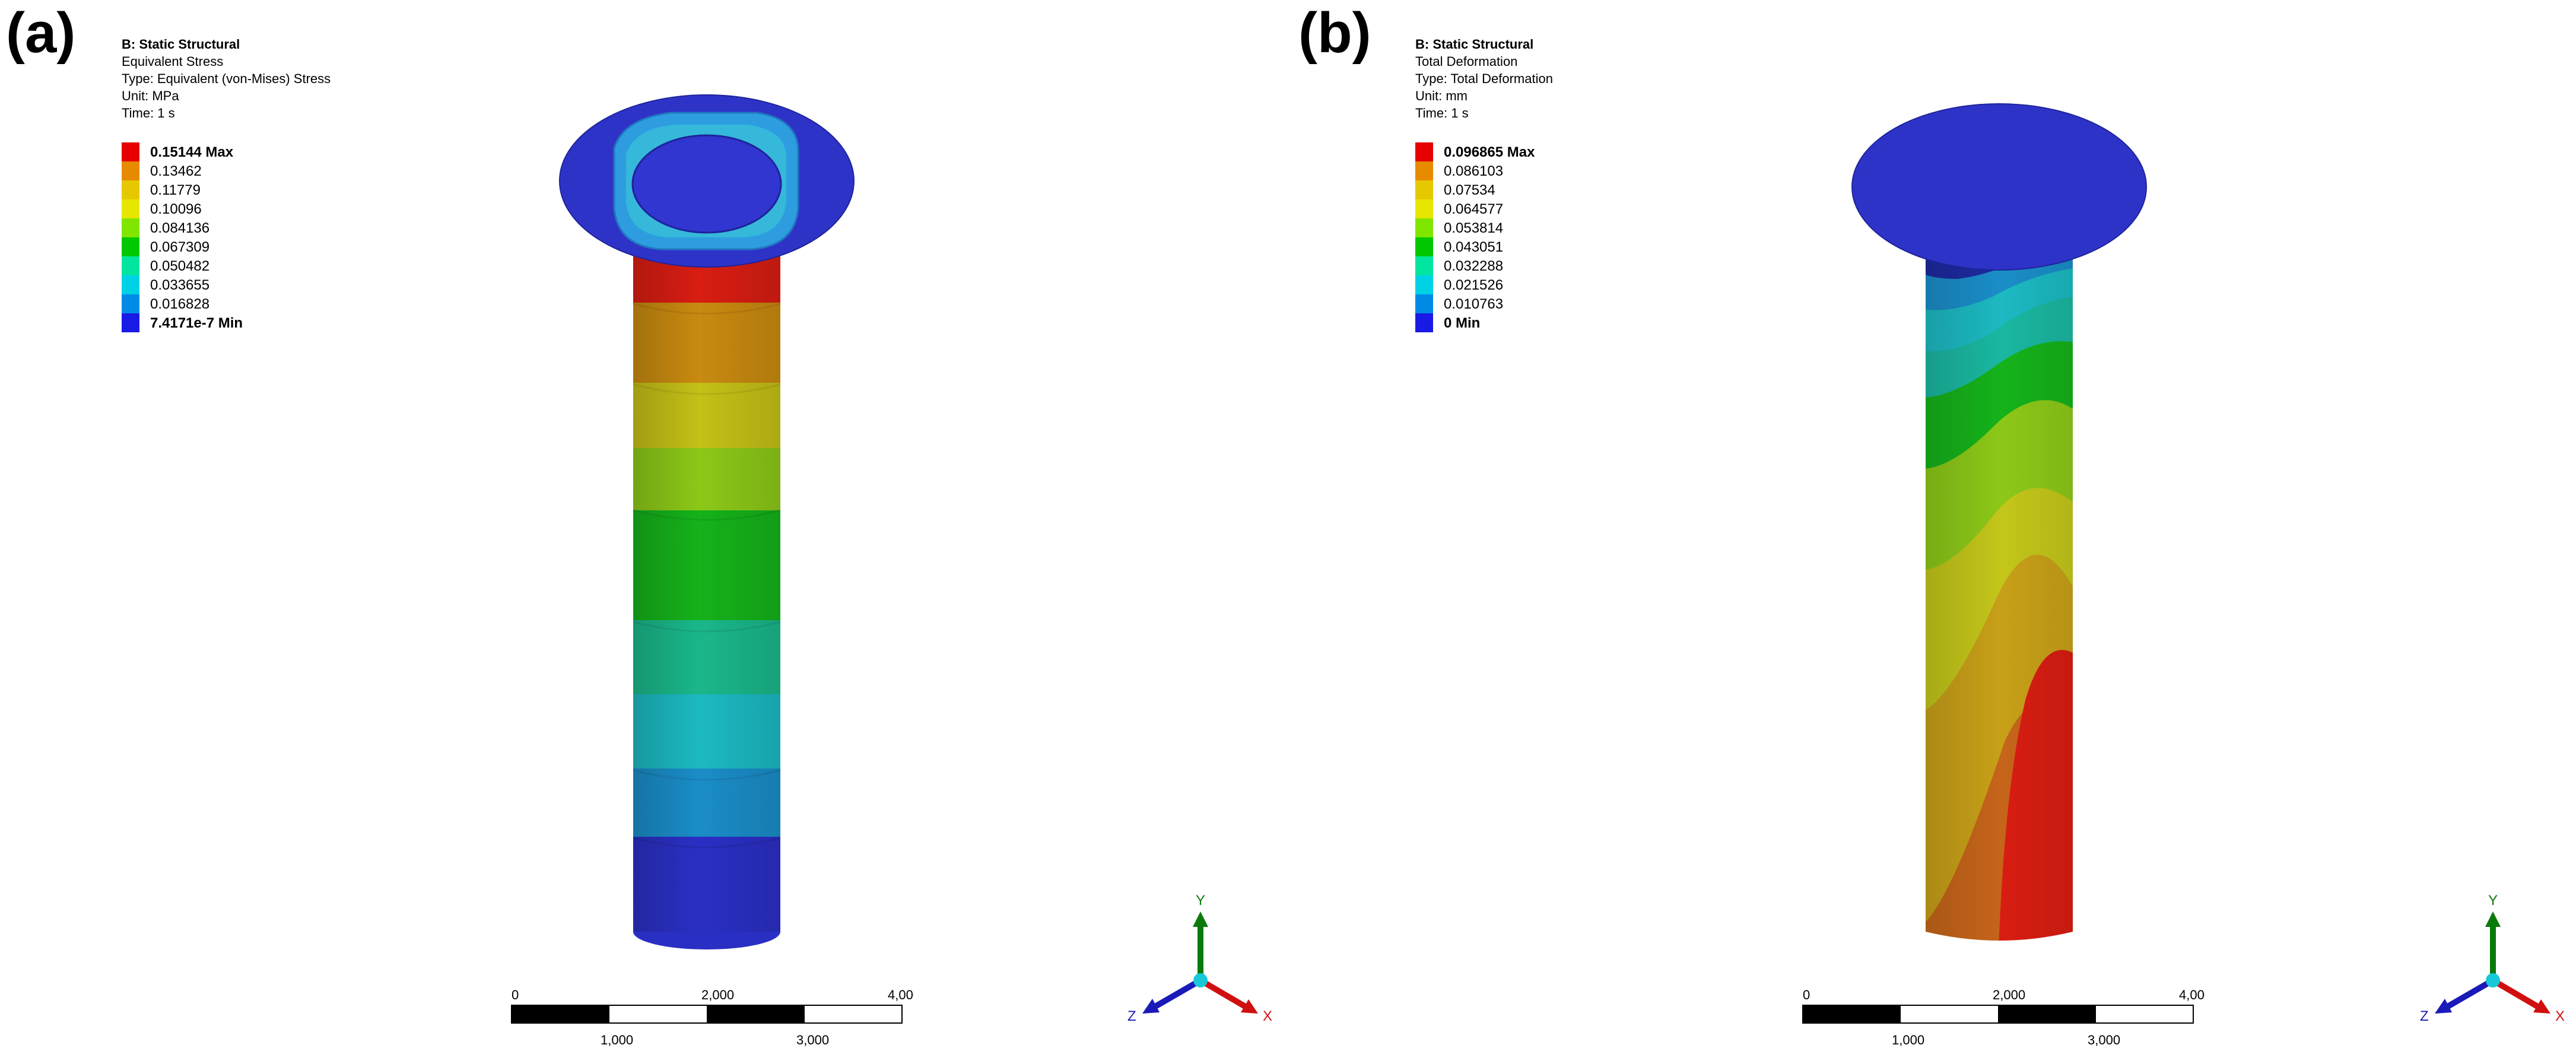  What do you see at coordinates (1442, 95) in the screenshot?
I see `result-unit: Unit: mm` at bounding box center [1442, 95].